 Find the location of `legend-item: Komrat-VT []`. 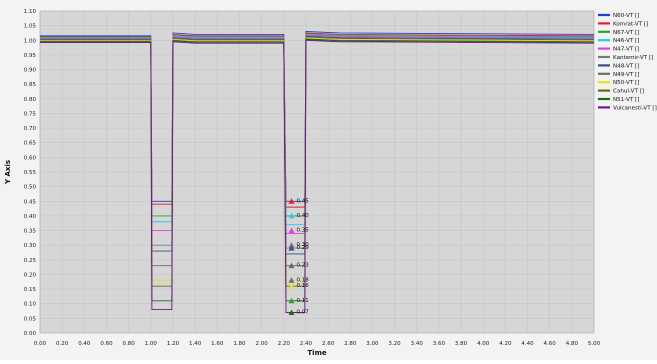

legend-item: Komrat-VT [] is located at coordinates (623, 24).